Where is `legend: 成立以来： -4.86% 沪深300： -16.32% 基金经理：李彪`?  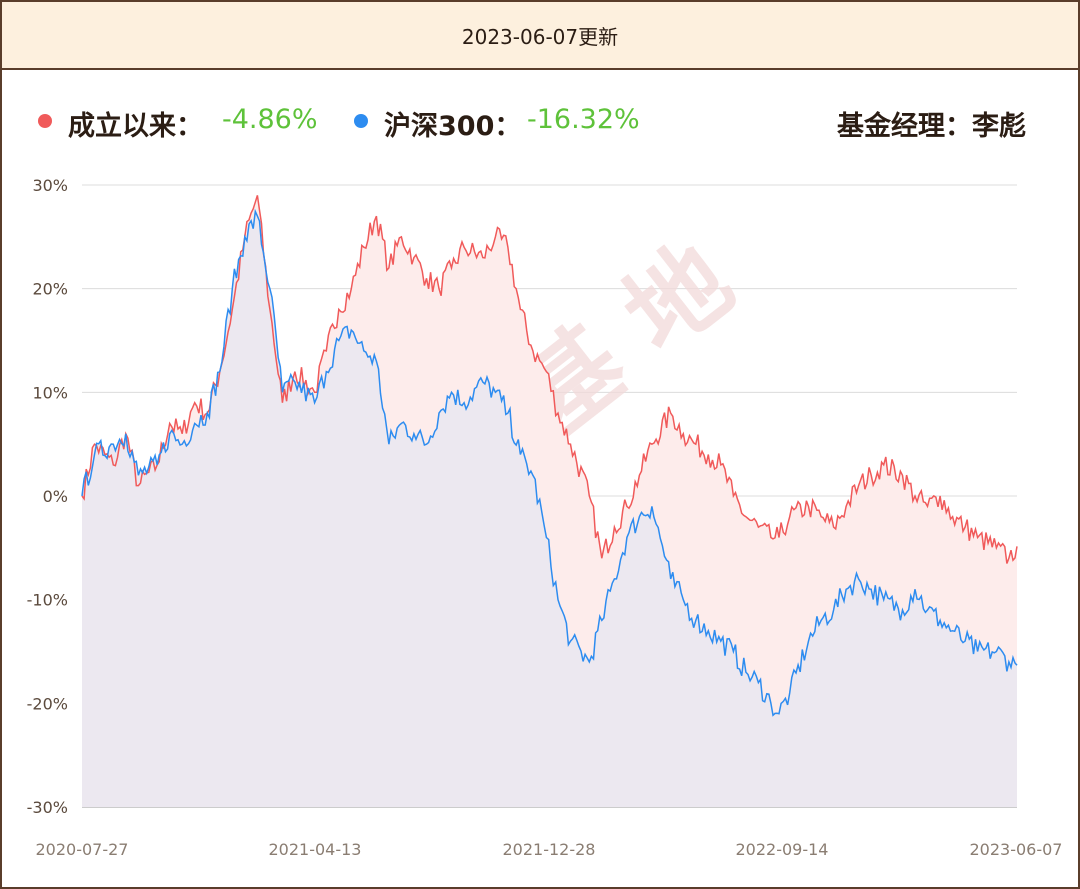
legend: 成立以来： -4.86% 沪深300： -16.32% 基金经理：李彪 is located at coordinates (540, 122).